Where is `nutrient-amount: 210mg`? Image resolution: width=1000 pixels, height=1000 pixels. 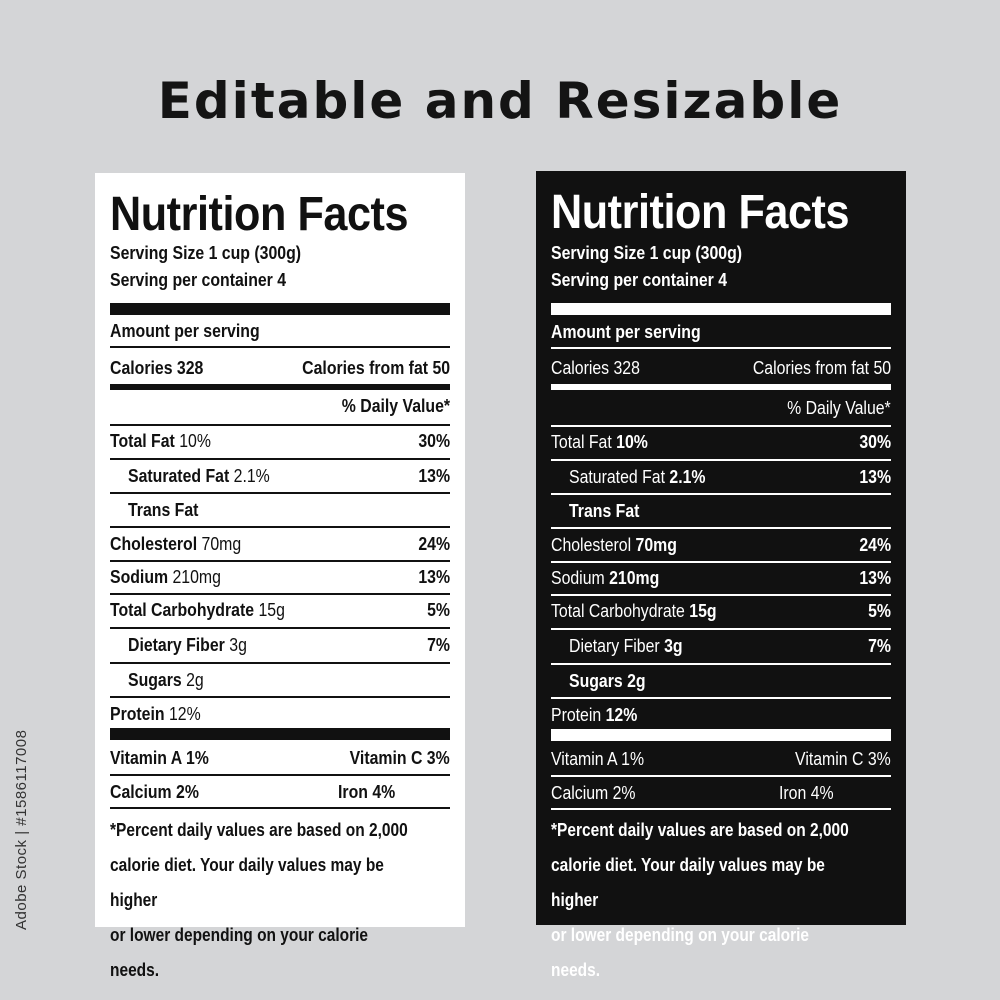 nutrient-amount: 210mg is located at coordinates (196, 577).